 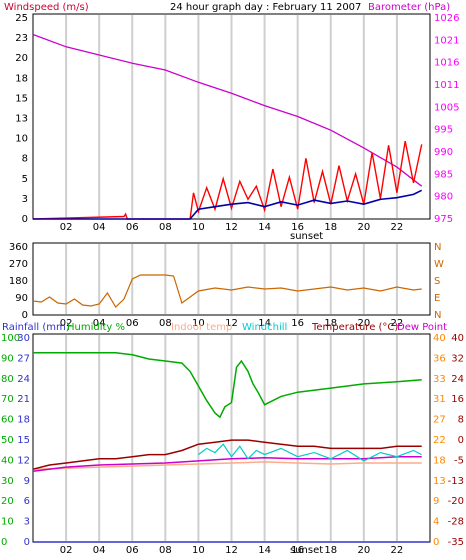 What do you see at coordinates (21, 38) in the screenshot?
I see `y-tick-label: 23` at bounding box center [21, 38].